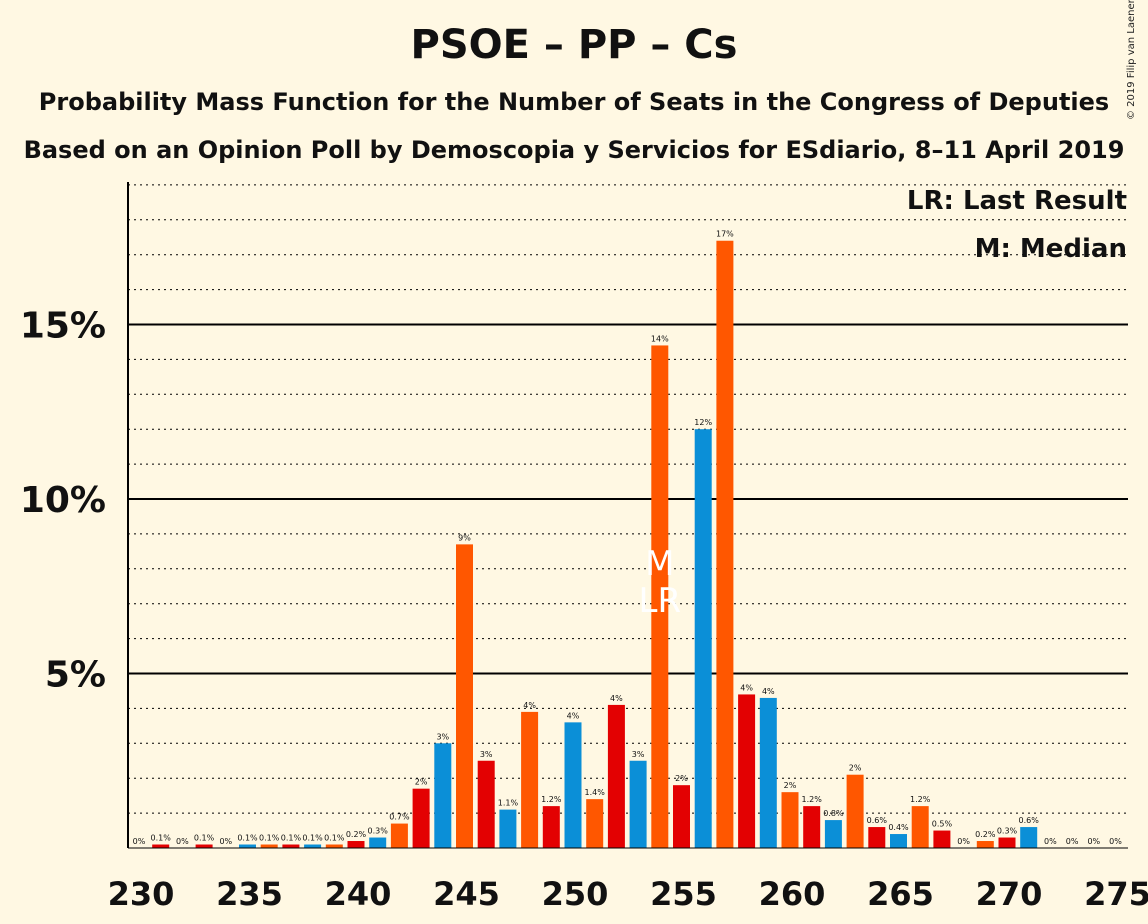  Describe the element at coordinates (464, 537) in the screenshot. I see `data-label-seat-245: 9%` at that location.